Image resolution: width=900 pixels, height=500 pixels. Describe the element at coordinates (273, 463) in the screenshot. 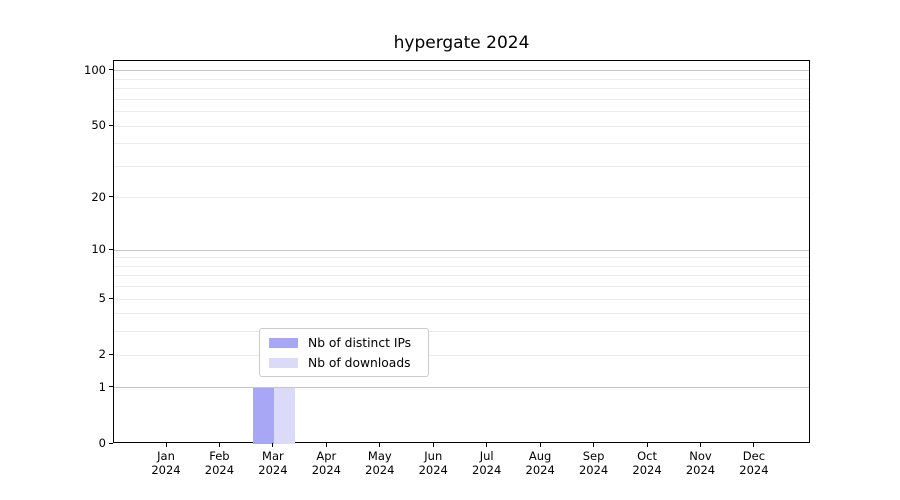

I see `x-tick-label: Mar 2024` at that location.